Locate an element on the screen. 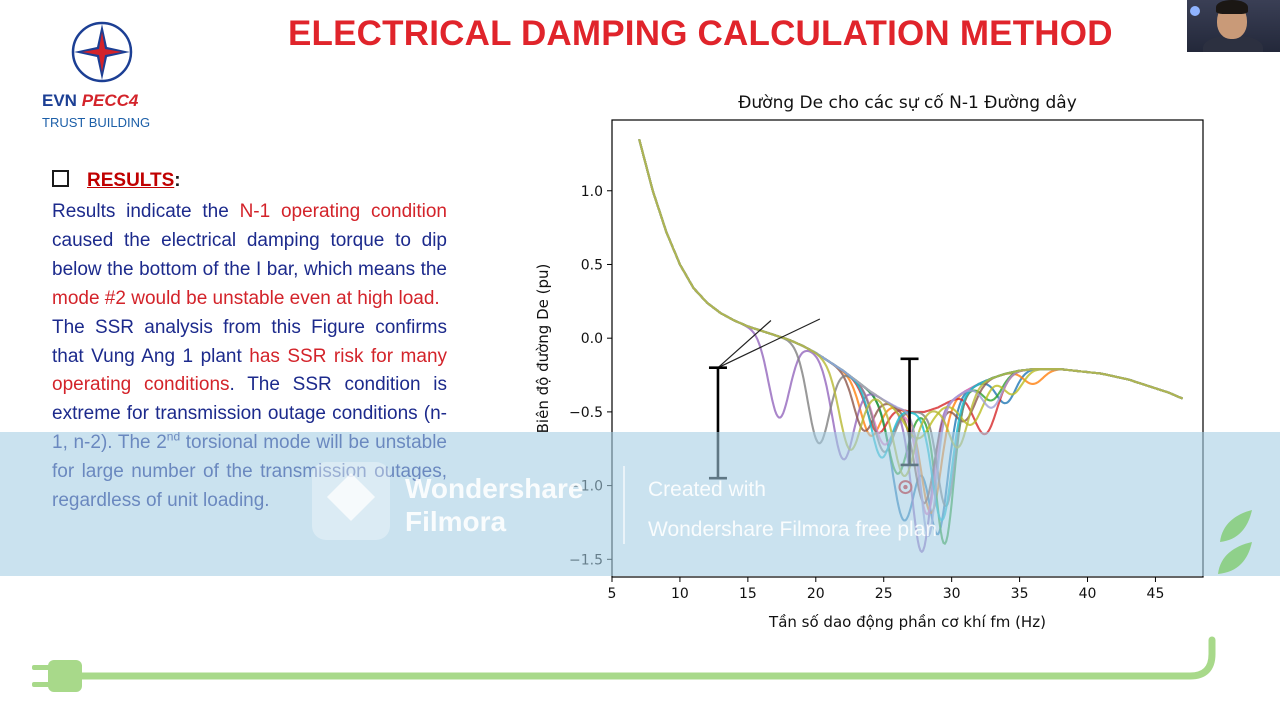  power-plug-cable-icon is located at coordinates (624, 664).